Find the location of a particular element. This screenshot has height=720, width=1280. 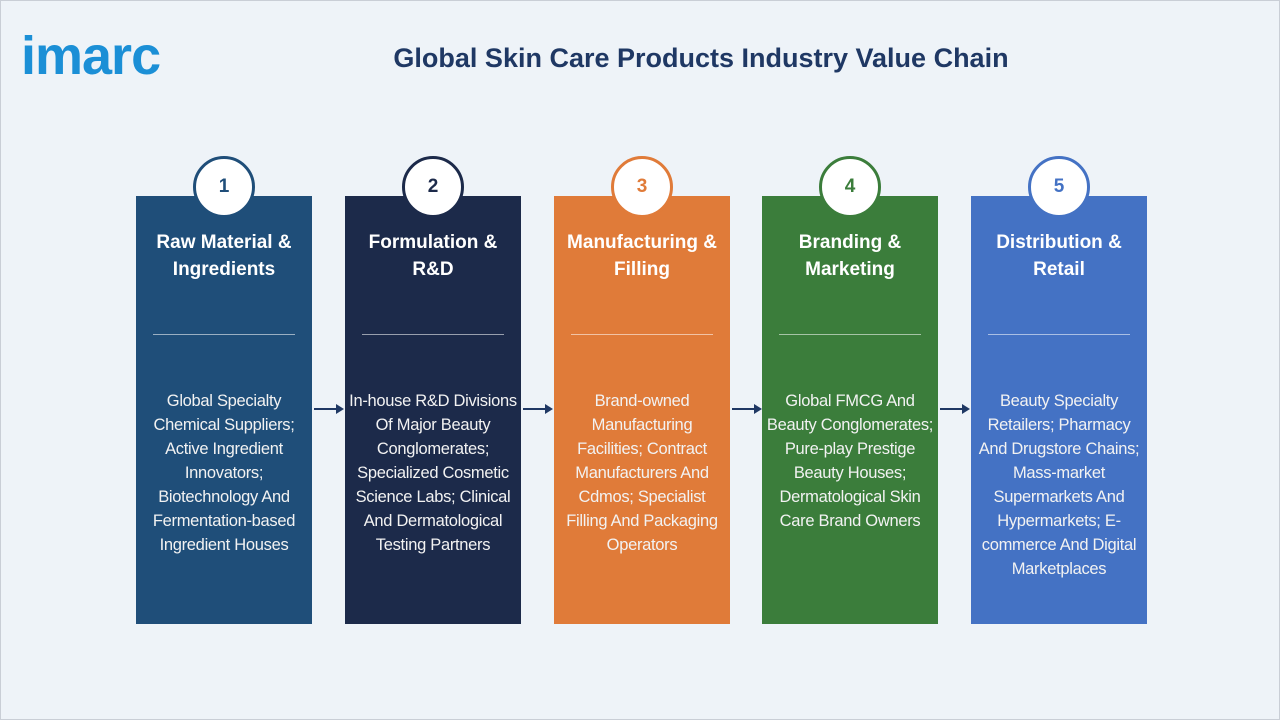

step-title: Manufacturing & Filling is located at coordinates (642, 256).